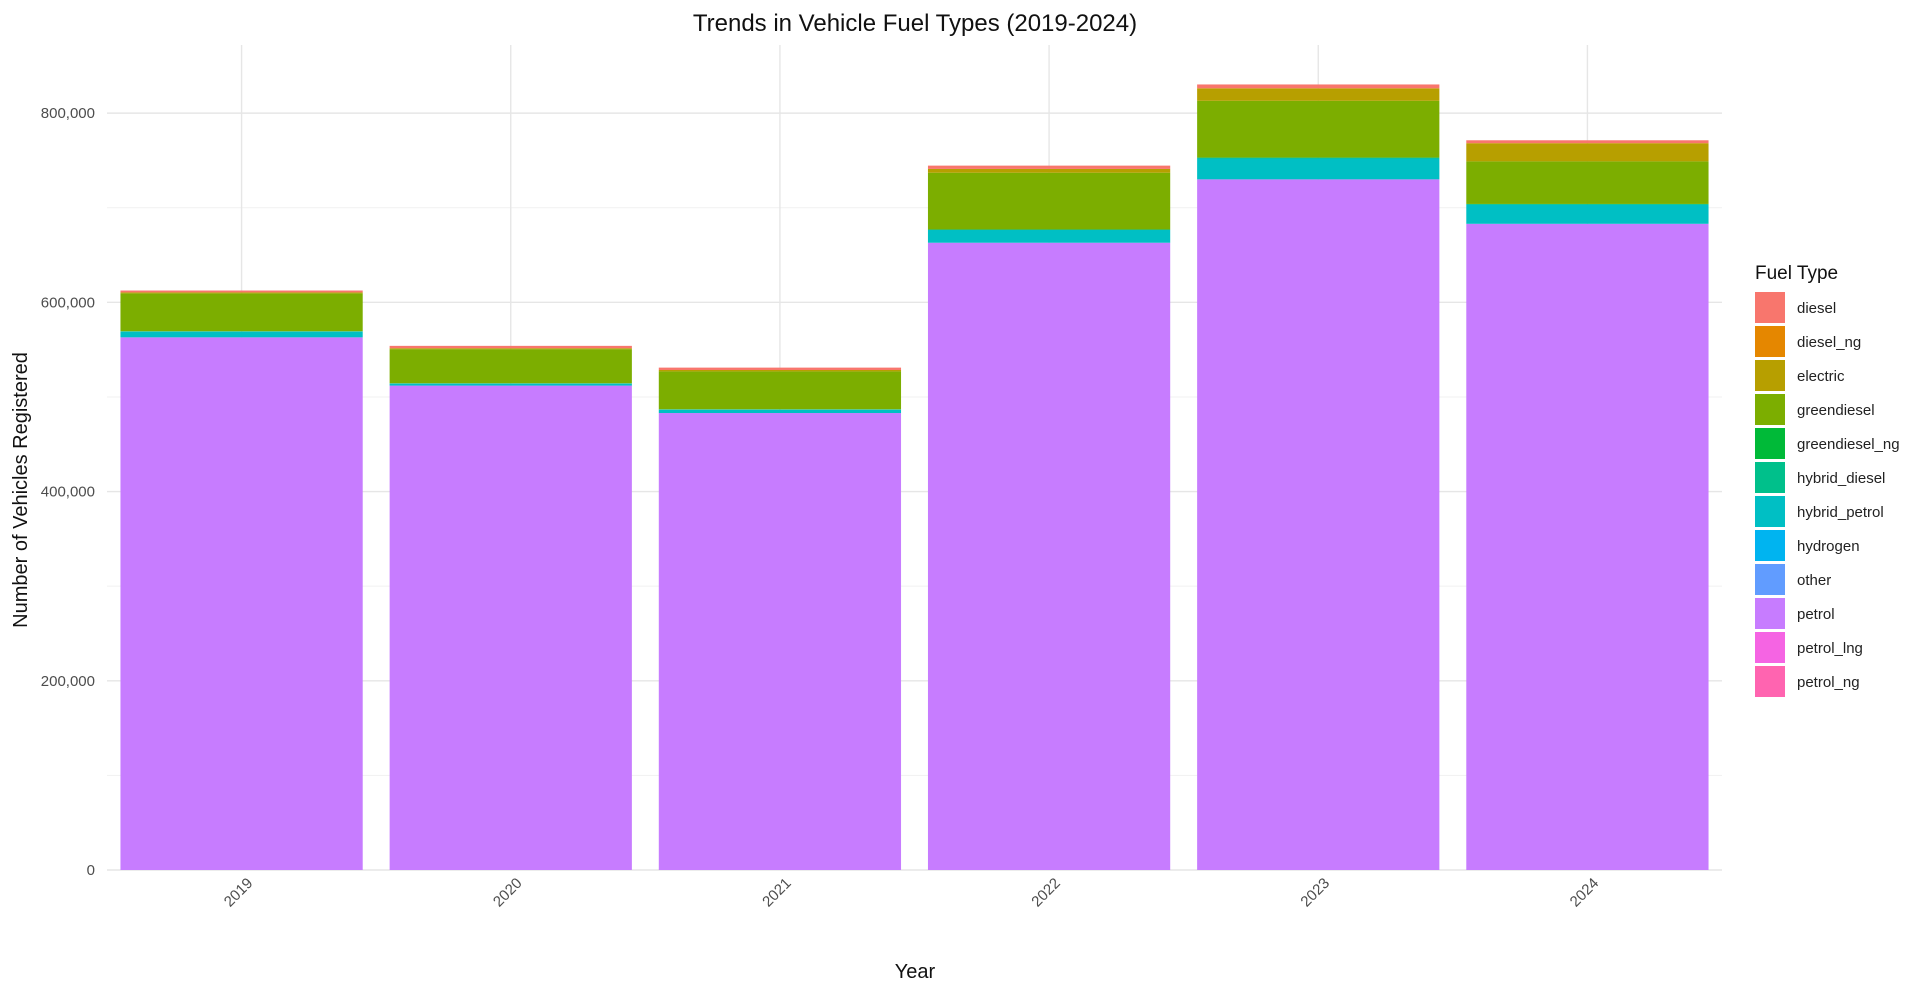  Describe the element at coordinates (21, 490) in the screenshot. I see `y-axis-title: Number of Vehicles Registered` at that location.